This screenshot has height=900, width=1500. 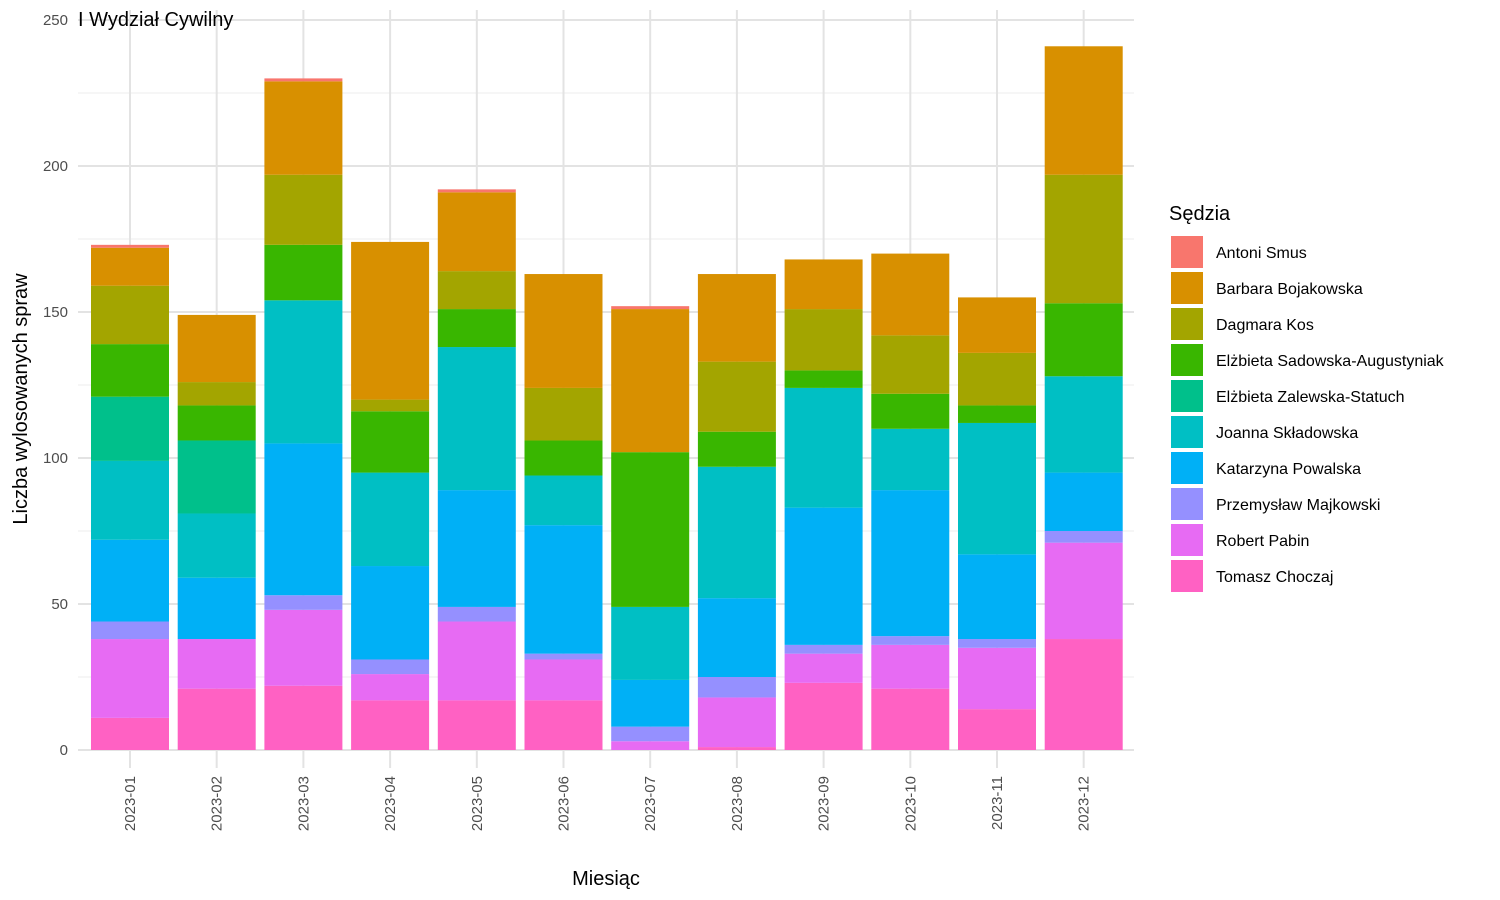 I want to click on y-axis-title: Liczba wylosowanych spraw, so click(x=21, y=399).